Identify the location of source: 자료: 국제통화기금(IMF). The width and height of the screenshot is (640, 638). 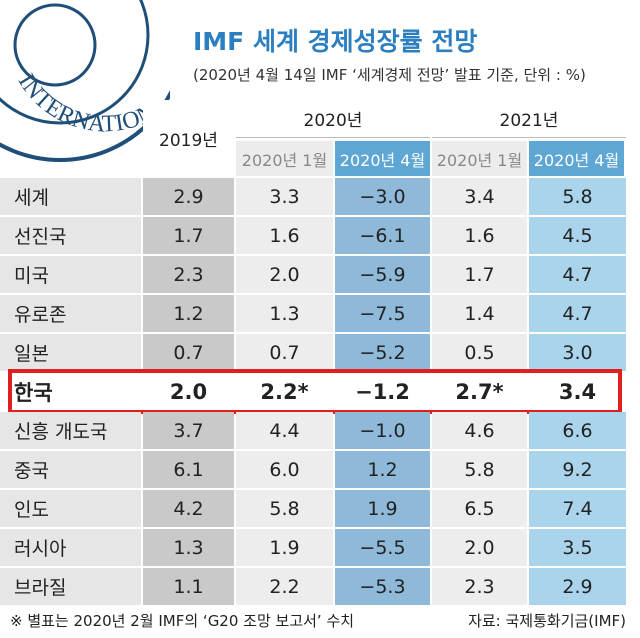
(547, 621).